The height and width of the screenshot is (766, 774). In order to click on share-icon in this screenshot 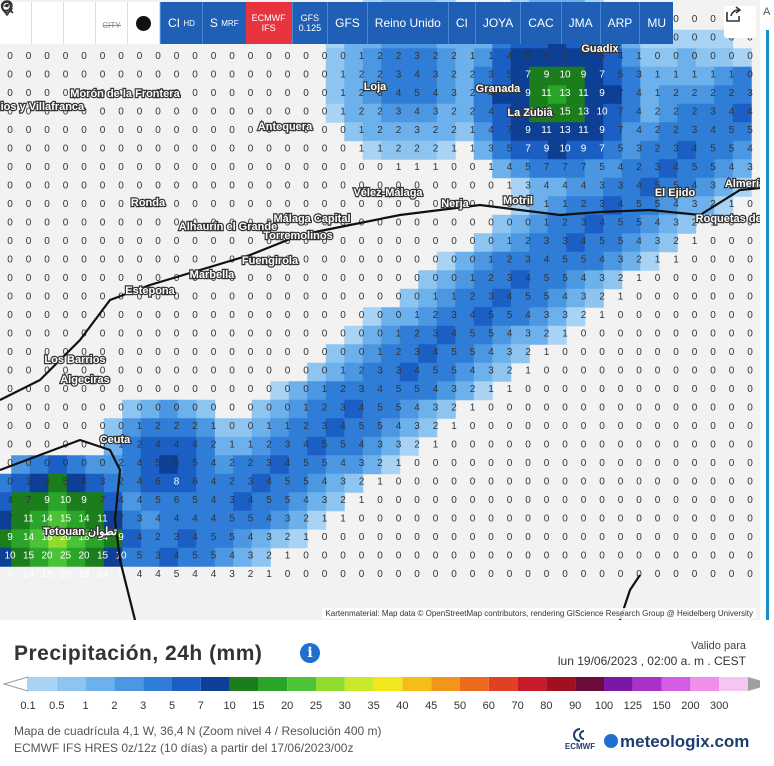, I will do `click(740, 22)`.